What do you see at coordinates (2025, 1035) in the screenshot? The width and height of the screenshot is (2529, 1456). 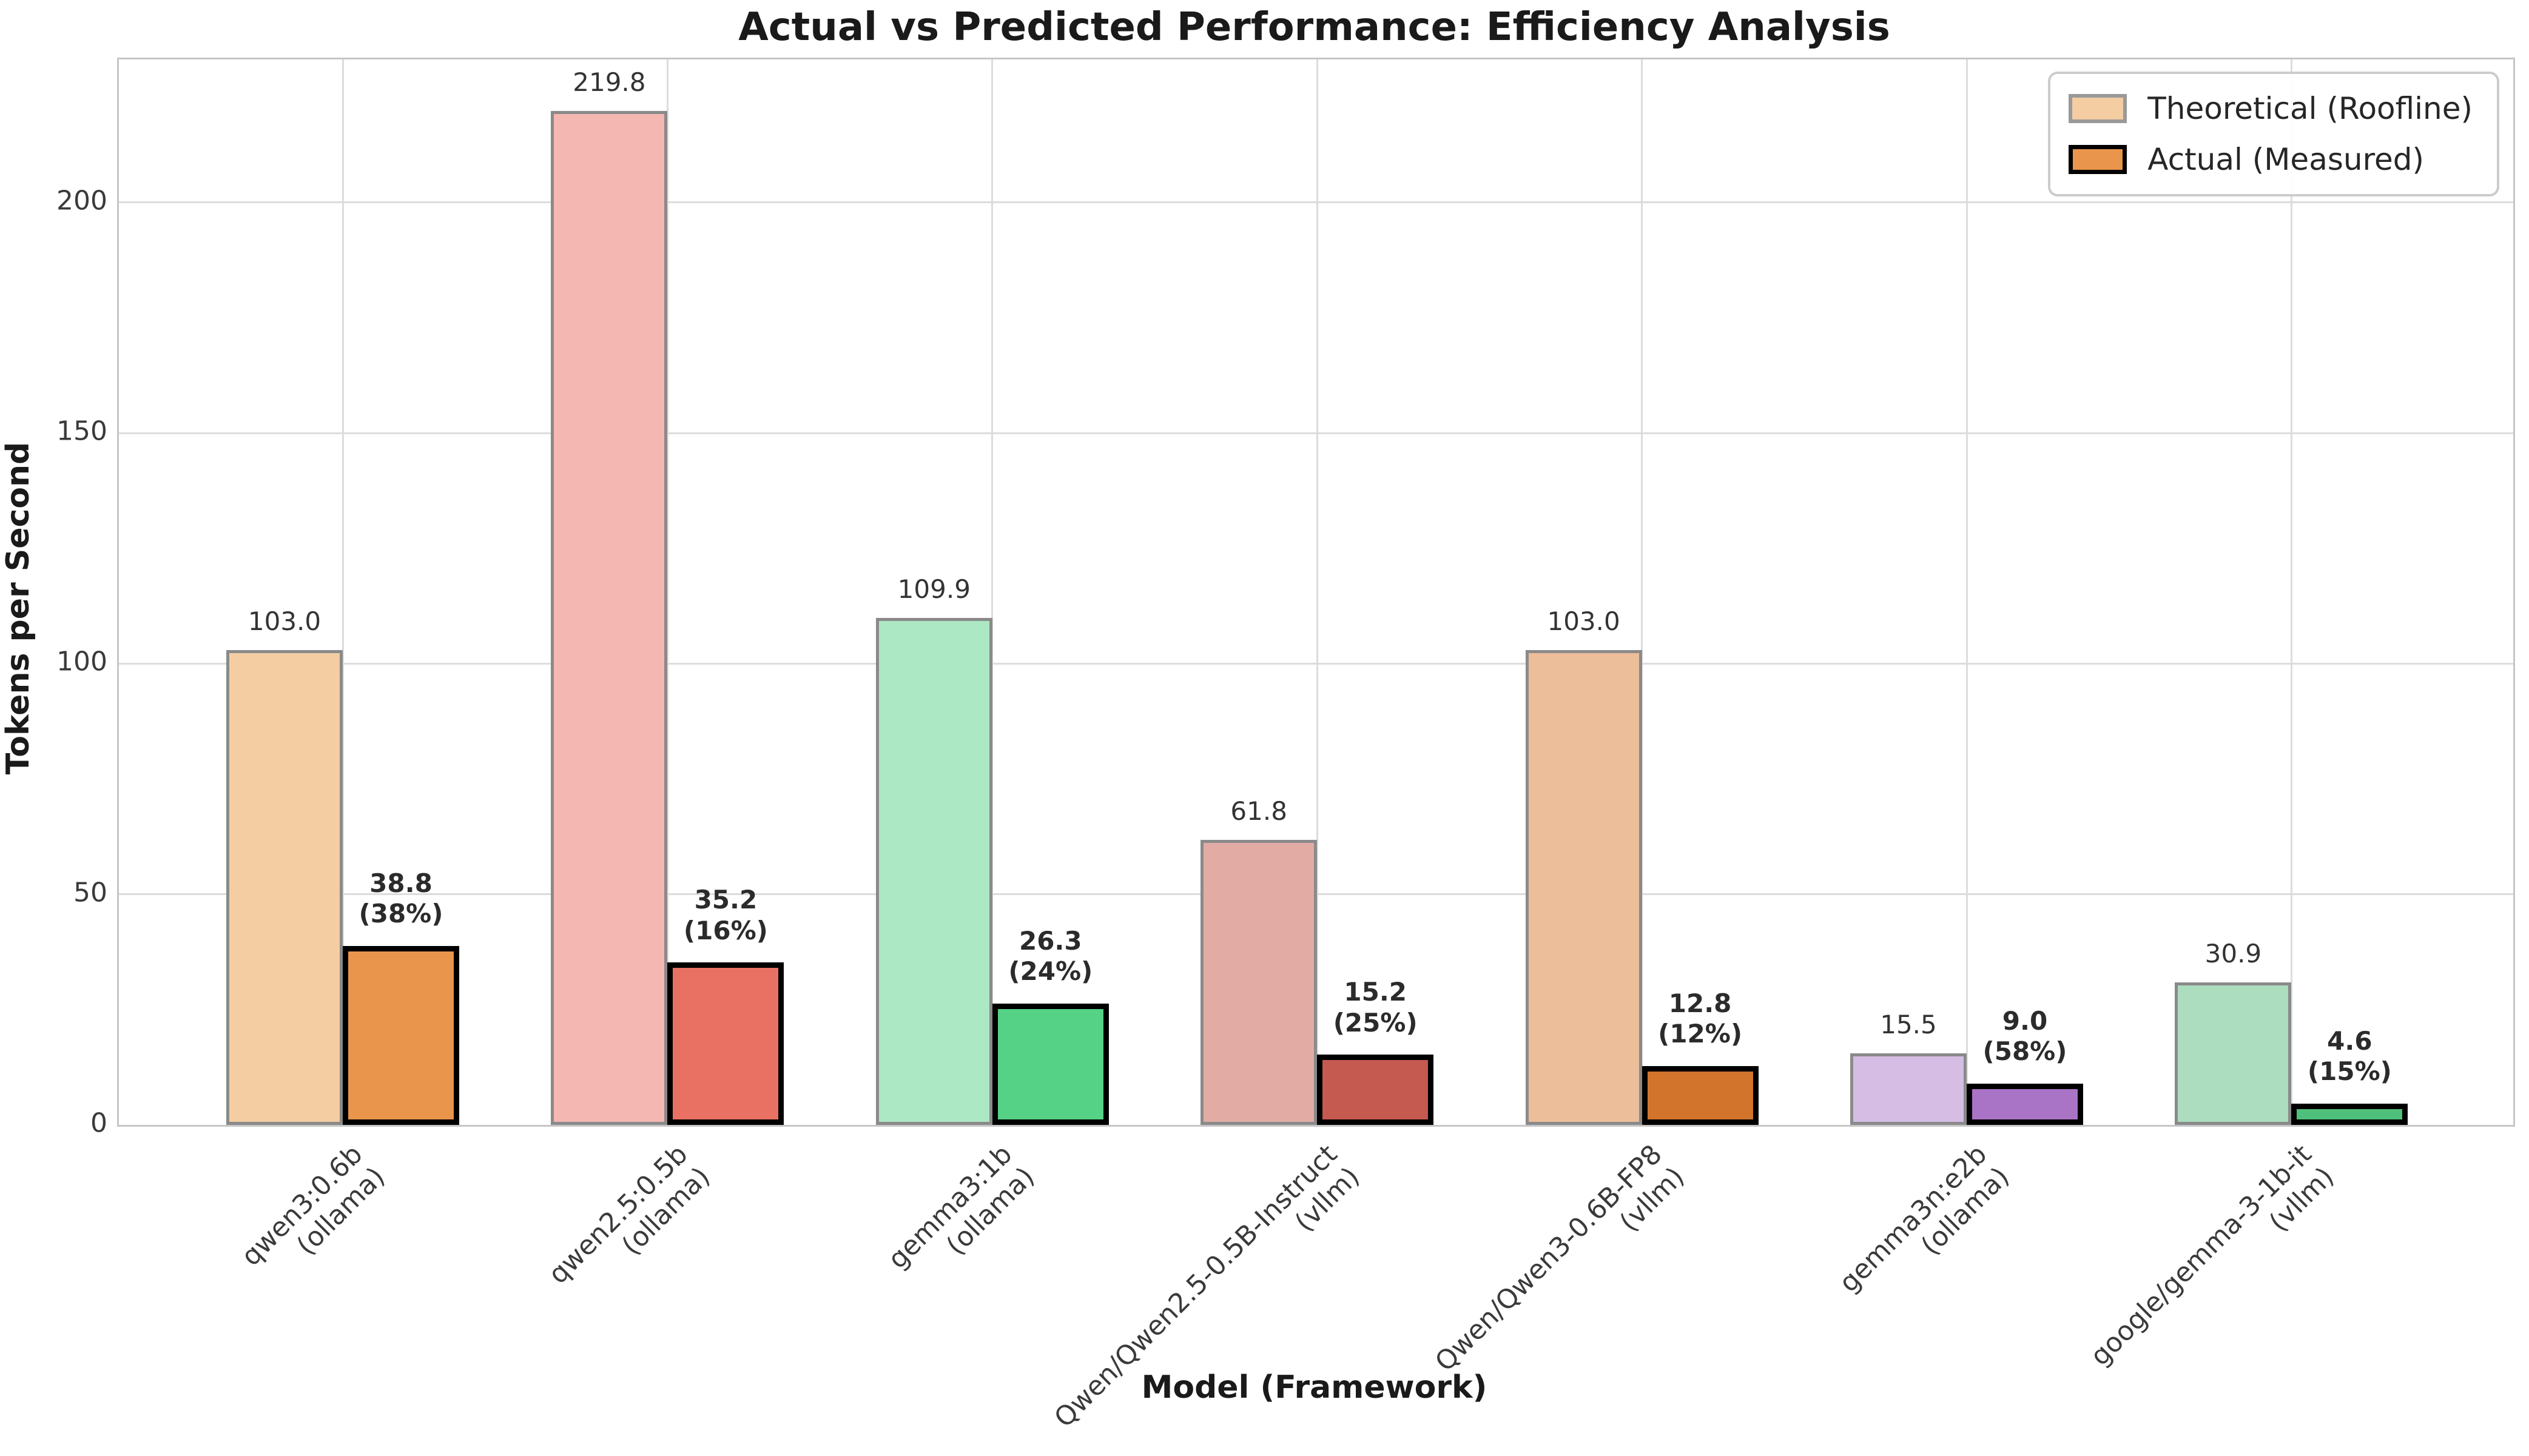 I see `bar-value-label-actual: 9.0 (58%)` at bounding box center [2025, 1035].